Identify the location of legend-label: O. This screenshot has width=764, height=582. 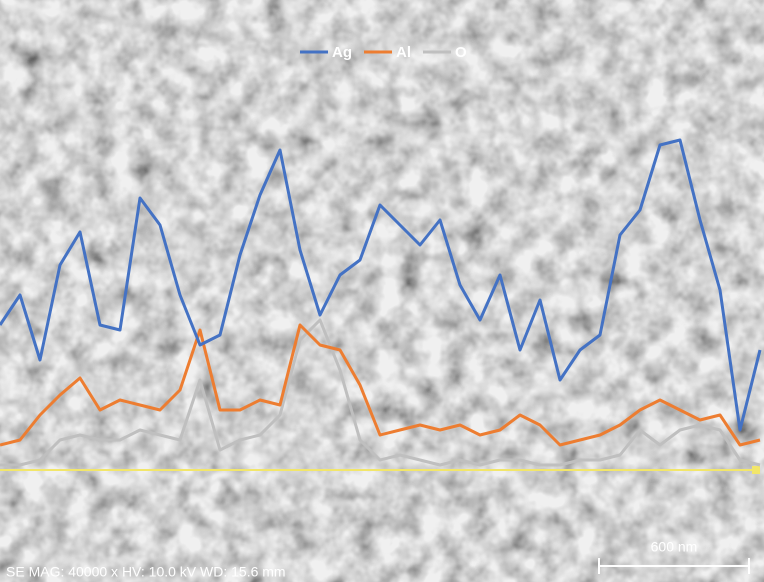
(461, 52).